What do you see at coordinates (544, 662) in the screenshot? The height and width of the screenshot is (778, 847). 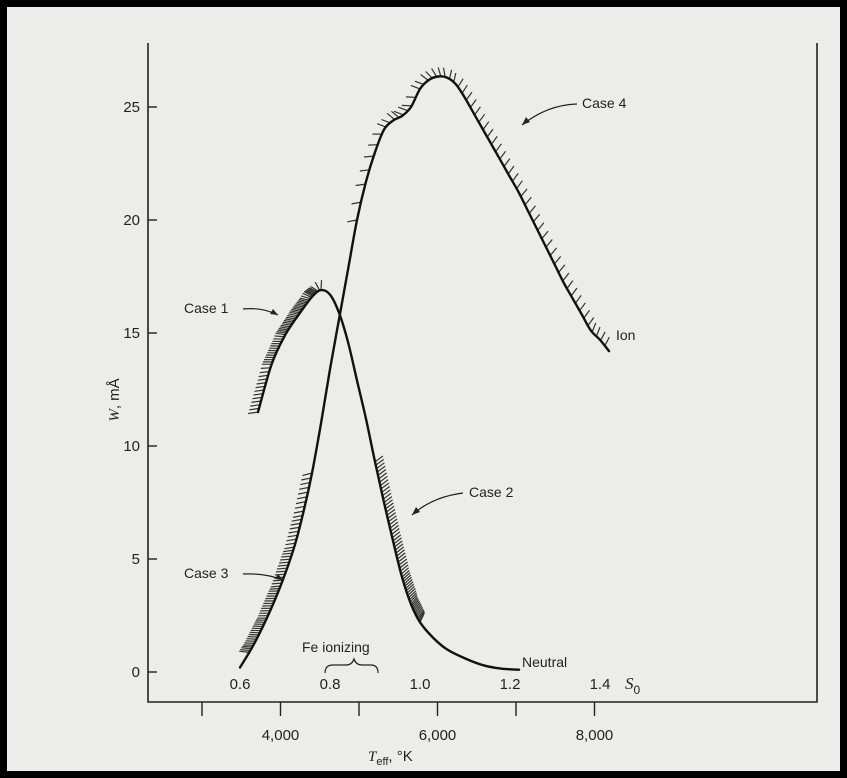 I see `label-neutral: Neutral` at bounding box center [544, 662].